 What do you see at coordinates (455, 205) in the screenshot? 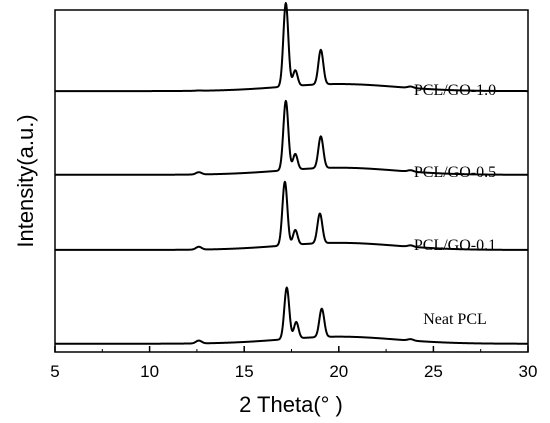
I see `series-labels: PCL/GO-1.0 PCL/GO-0.5 PCL/GO-0.1 Neat PCL` at bounding box center [455, 205].